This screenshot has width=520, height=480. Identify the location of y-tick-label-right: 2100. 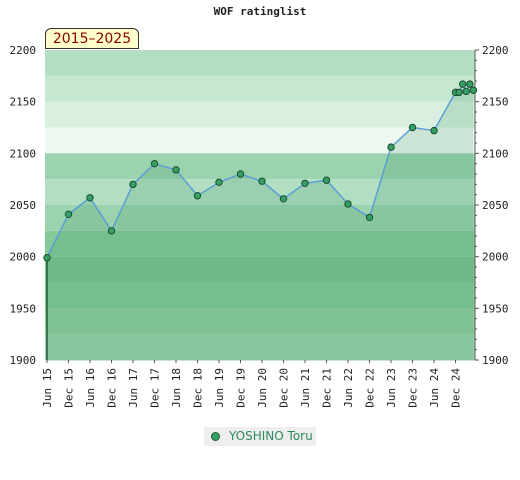
(495, 153).